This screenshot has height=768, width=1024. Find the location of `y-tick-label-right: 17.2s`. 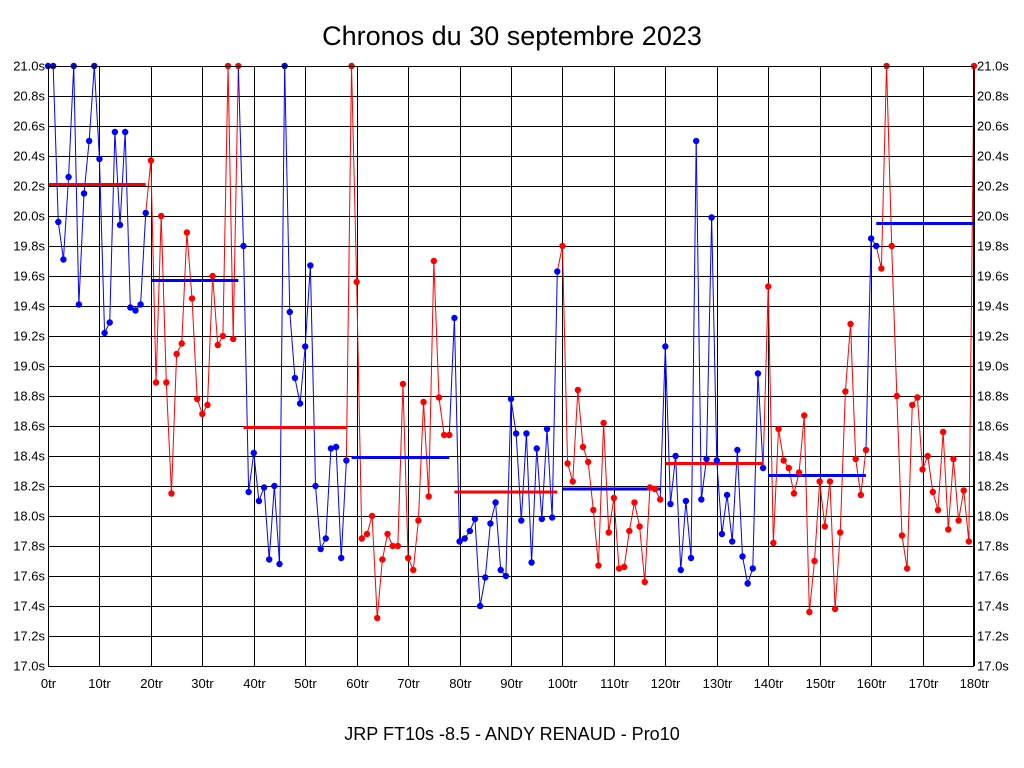

y-tick-label-right: 17.2s is located at coordinates (993, 636).